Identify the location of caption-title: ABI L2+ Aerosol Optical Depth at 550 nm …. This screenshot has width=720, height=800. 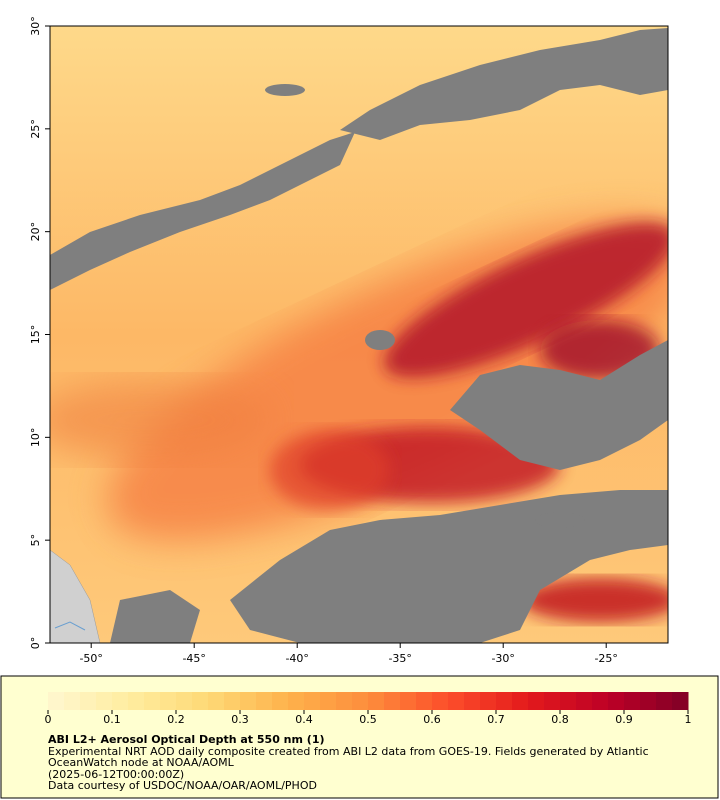
(186, 739).